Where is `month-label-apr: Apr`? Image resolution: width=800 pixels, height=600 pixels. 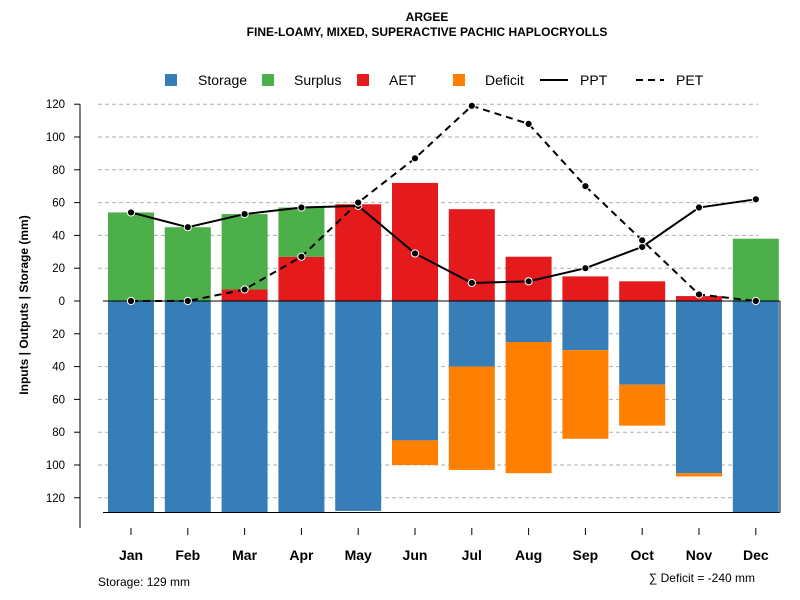
month-label-apr: Apr is located at coordinates (301, 555).